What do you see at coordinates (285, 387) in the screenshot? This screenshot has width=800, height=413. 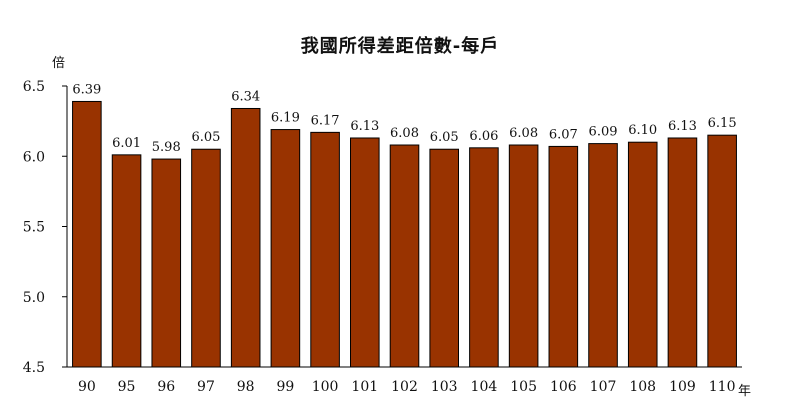 I see `x-tick-label: 99` at bounding box center [285, 387].